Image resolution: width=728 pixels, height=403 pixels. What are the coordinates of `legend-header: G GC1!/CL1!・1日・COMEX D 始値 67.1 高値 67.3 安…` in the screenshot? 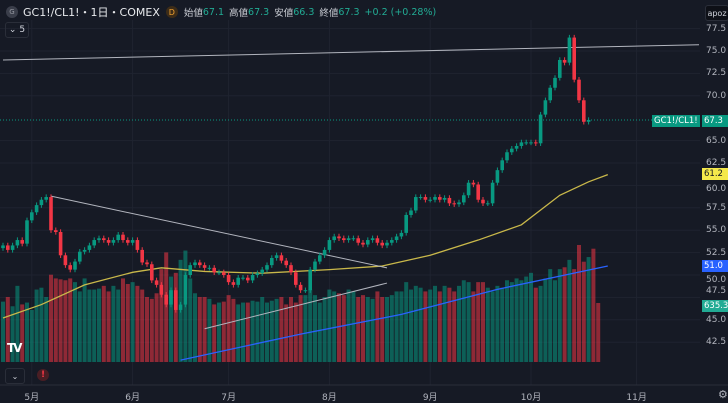 It's located at (221, 12).